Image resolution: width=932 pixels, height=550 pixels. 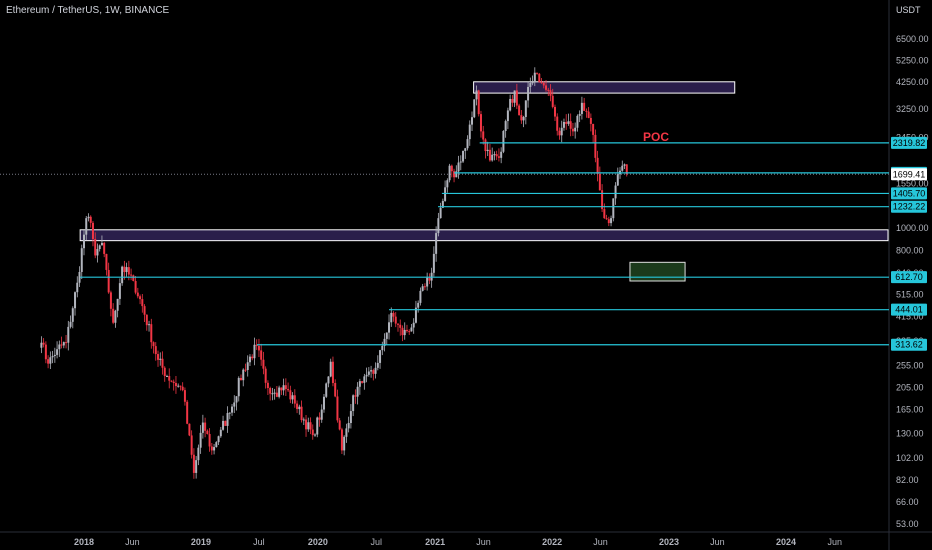 I want to click on y-tick-label: 165.00, so click(x=910, y=410).